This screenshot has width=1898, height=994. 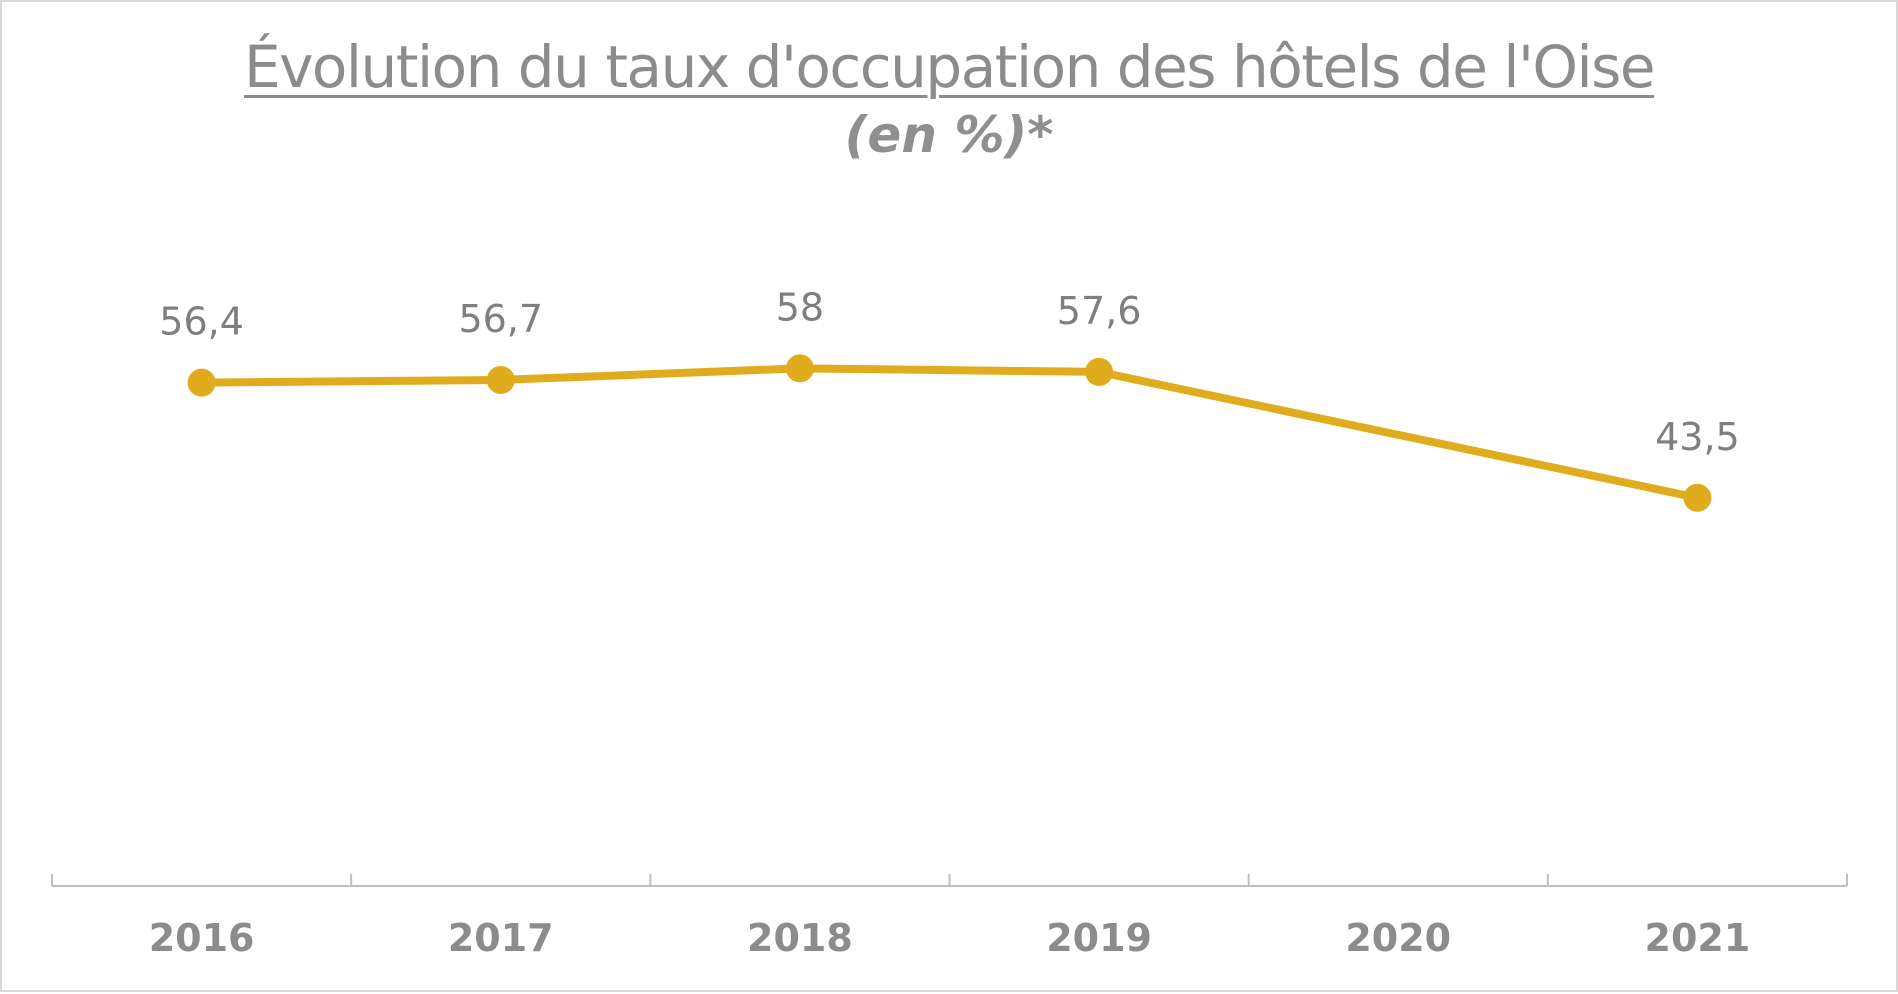 What do you see at coordinates (501, 938) in the screenshot?
I see `x-tick-label: 2017` at bounding box center [501, 938].